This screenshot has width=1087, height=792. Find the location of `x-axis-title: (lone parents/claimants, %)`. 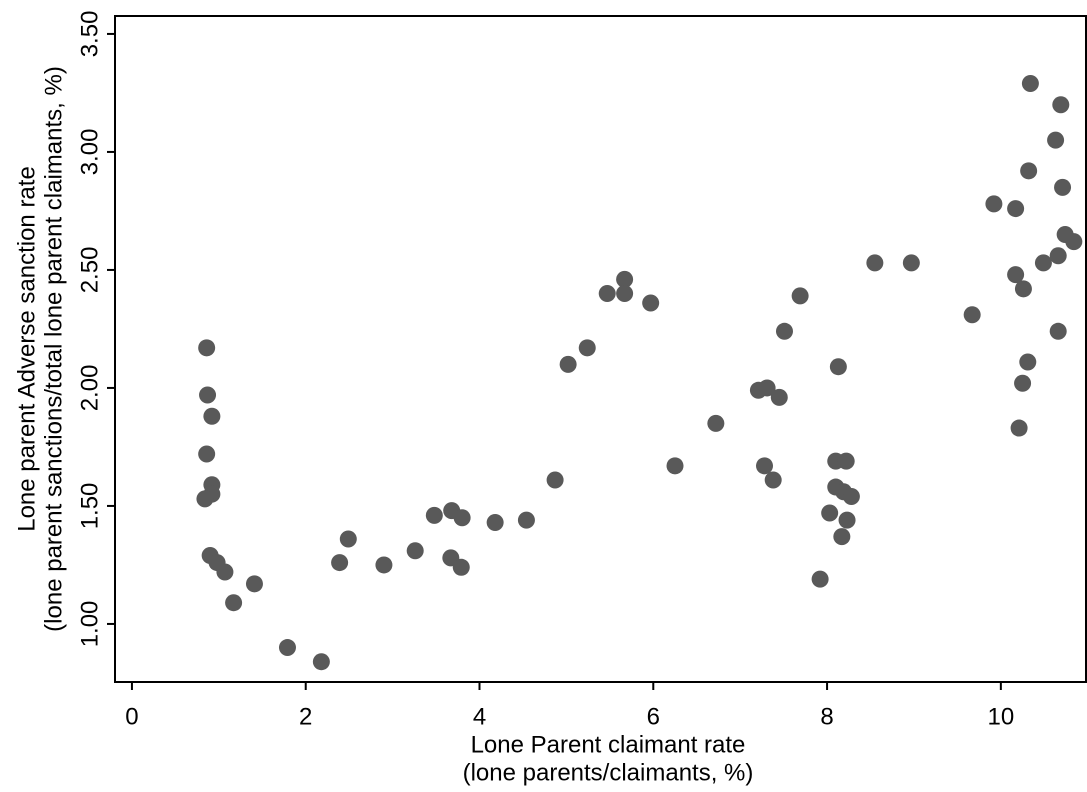

x-axis-title: (lone parents/claimants, %) is located at coordinates (608, 772).